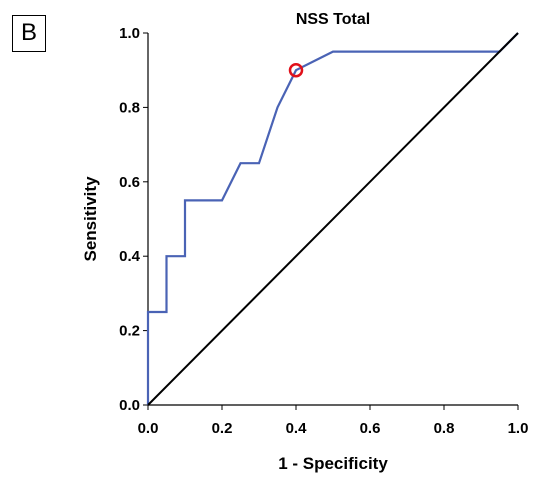 The width and height of the screenshot is (547, 479). I want to click on y-axis-title: Sensitivity, so click(90, 219).